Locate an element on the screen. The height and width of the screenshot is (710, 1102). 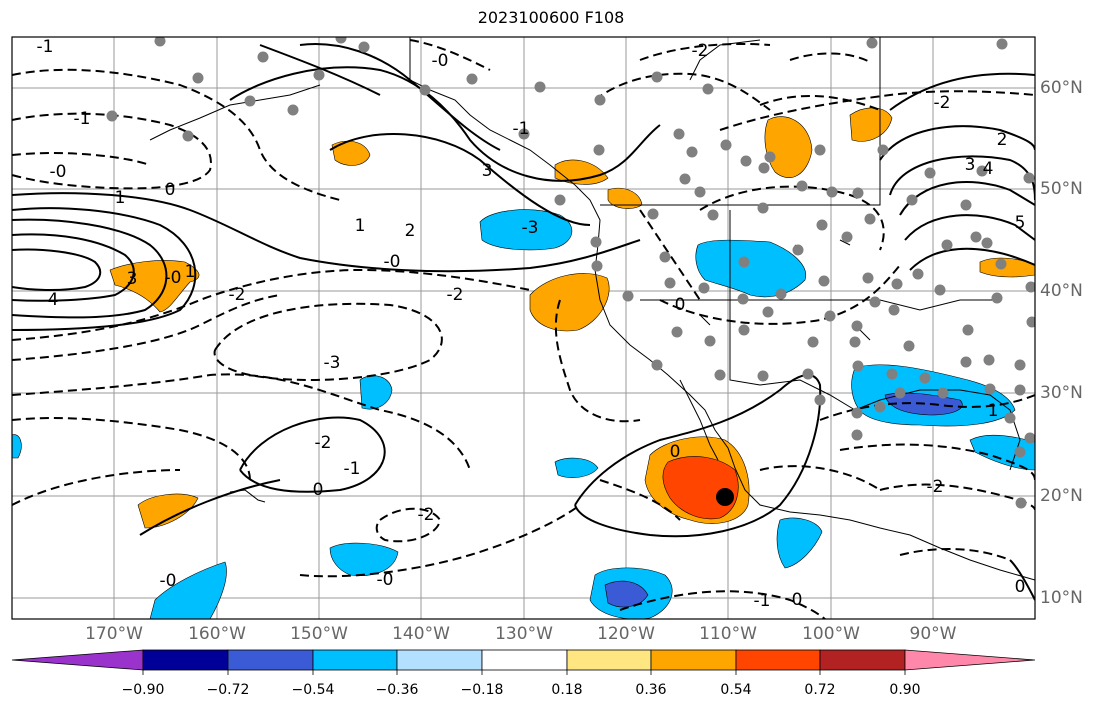
lon-label: 100°W is located at coordinates (831, 634).